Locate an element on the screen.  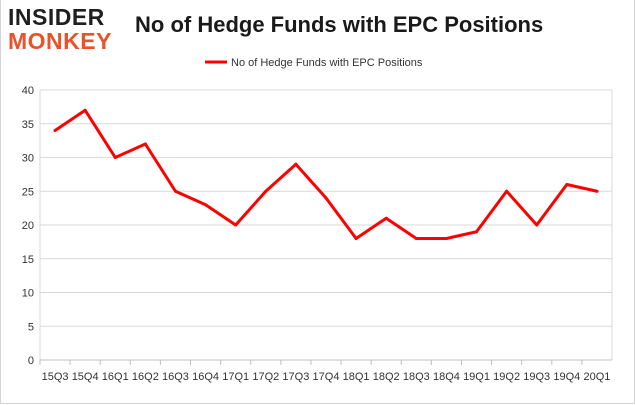
x-tick-label: 18Q3 is located at coordinates (416, 377).